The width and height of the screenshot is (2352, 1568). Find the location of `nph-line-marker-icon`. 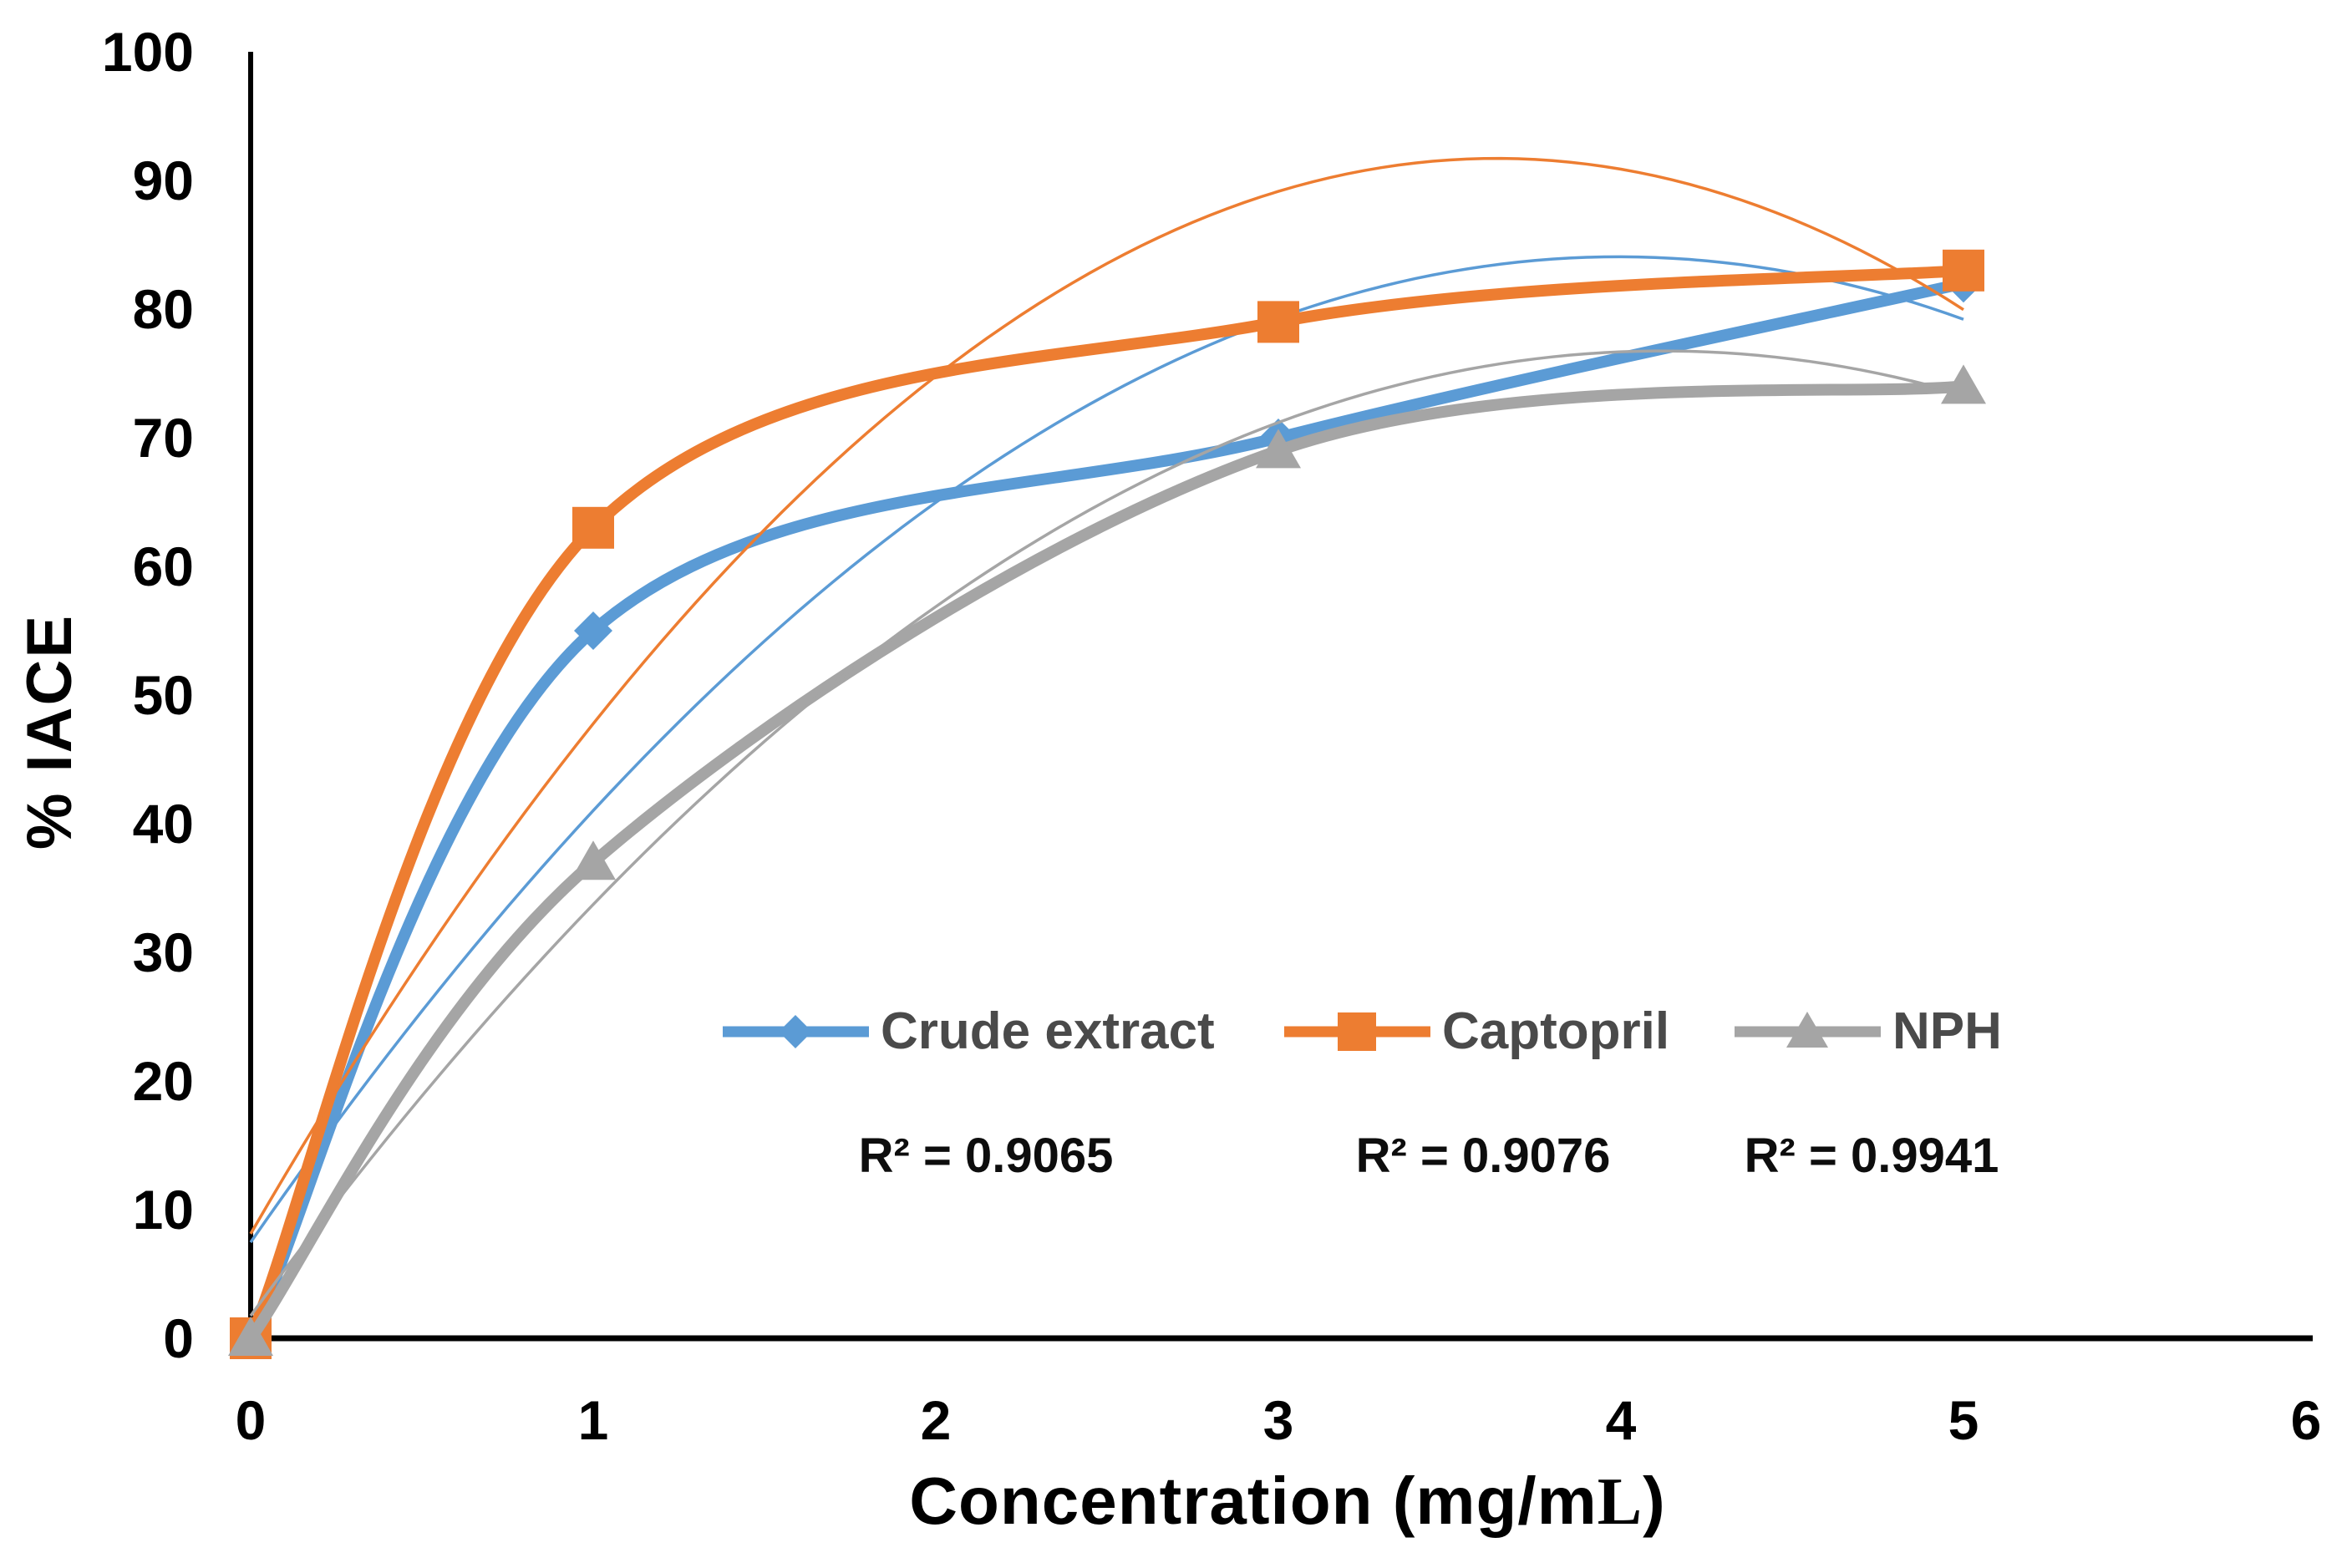

nph-line-marker-icon is located at coordinates (1808, 1030).